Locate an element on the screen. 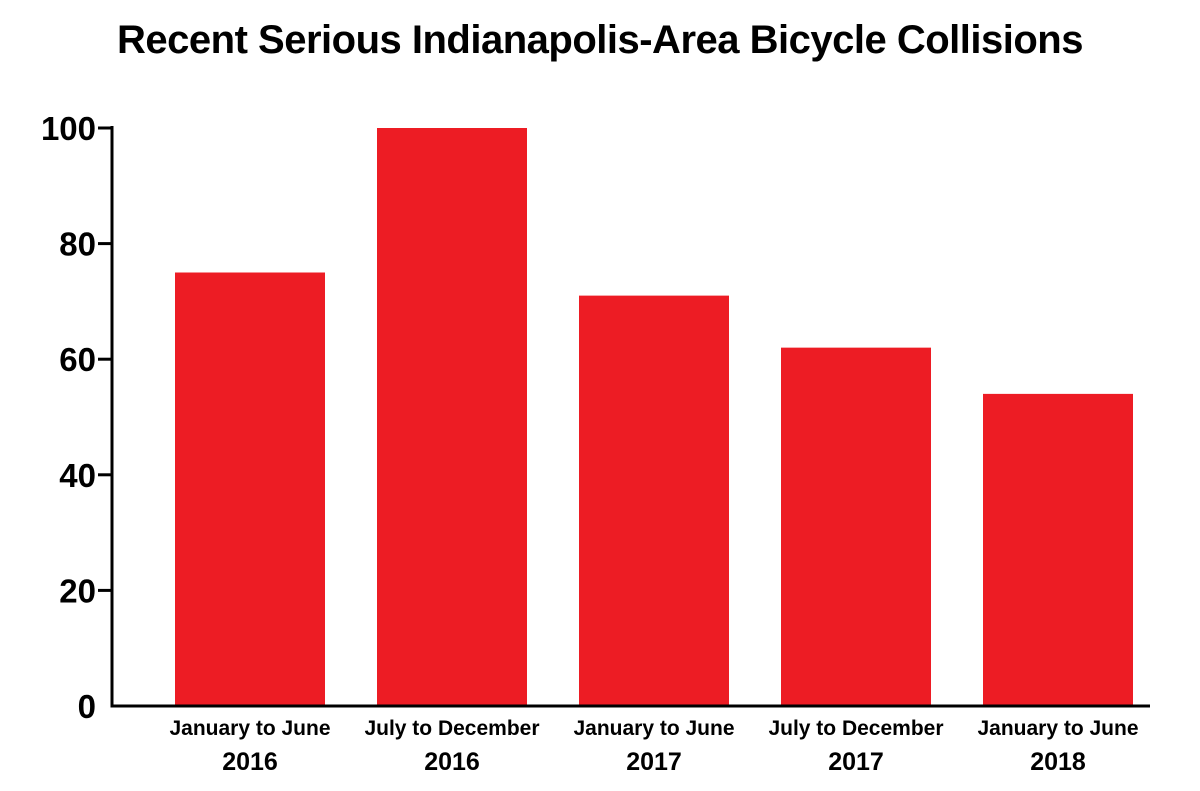 Image resolution: width=1200 pixels, height=791 pixels. y-tick-label-0: 0 is located at coordinates (87, 706).